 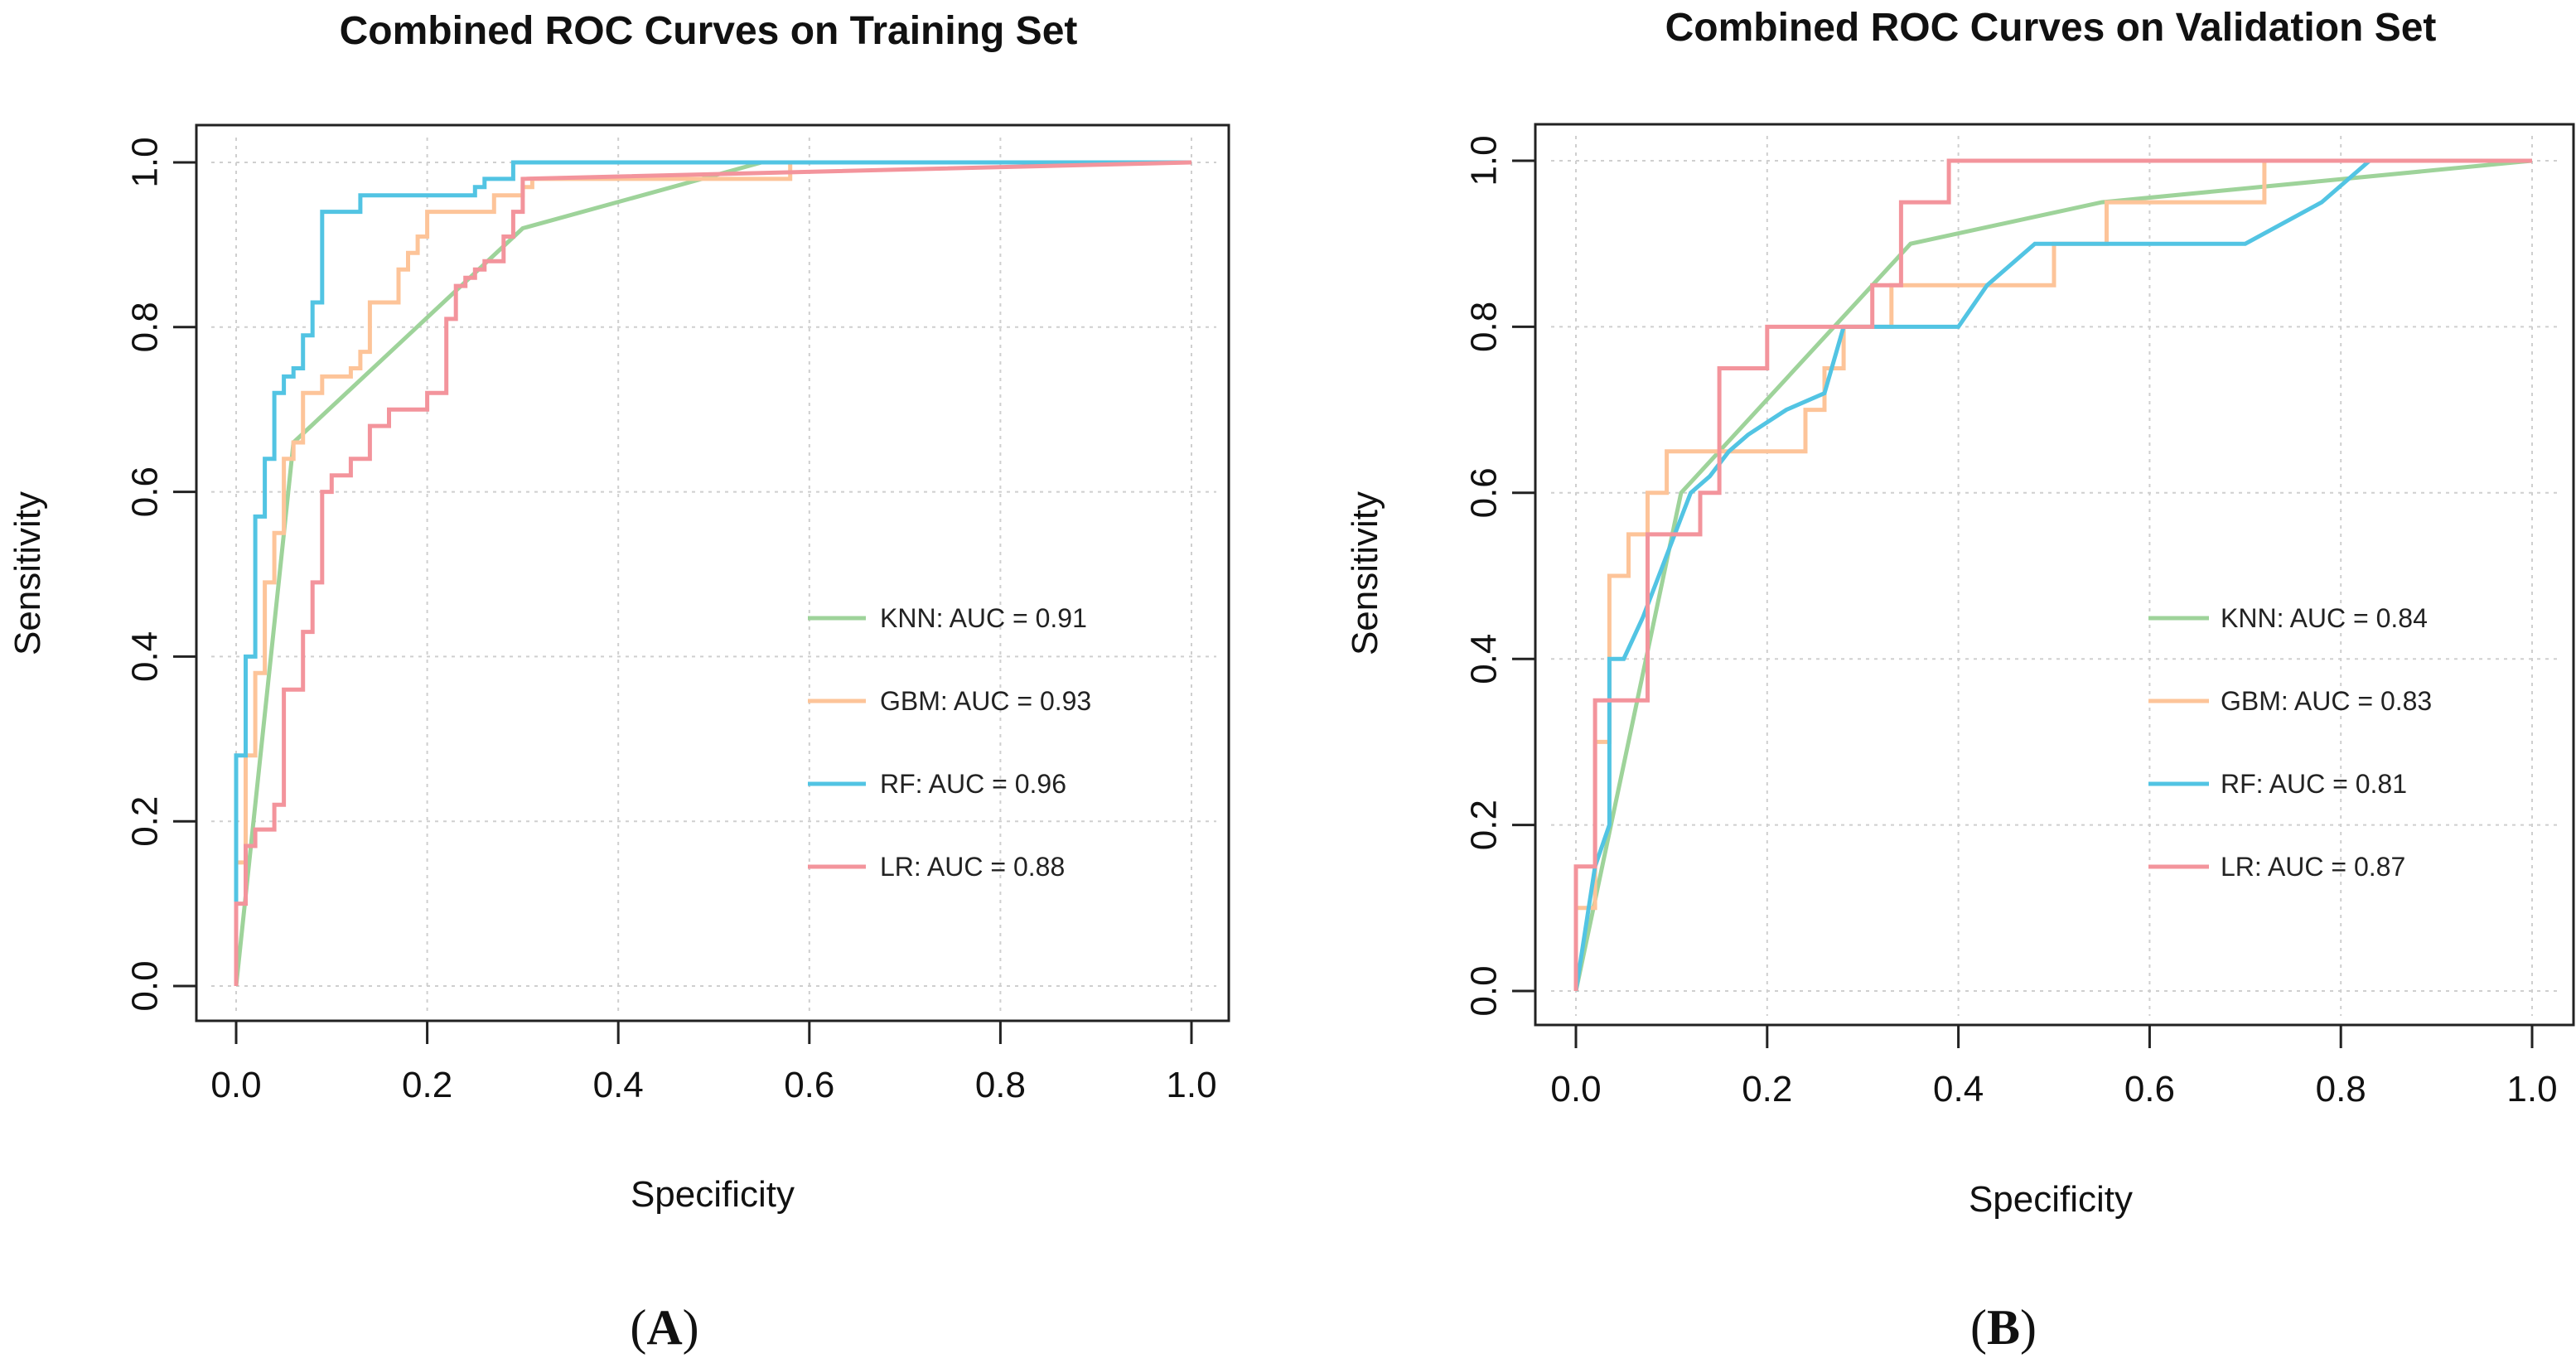 I want to click on chart-title: Combined ROC Curves on Validation Set, so click(x=2051, y=28).